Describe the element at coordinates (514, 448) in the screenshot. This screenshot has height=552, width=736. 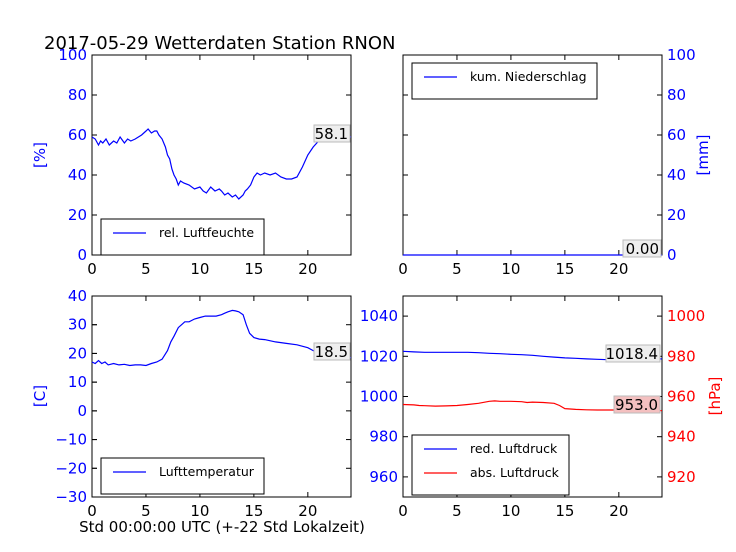
I see `legend-label: red. Luftdruck` at that location.